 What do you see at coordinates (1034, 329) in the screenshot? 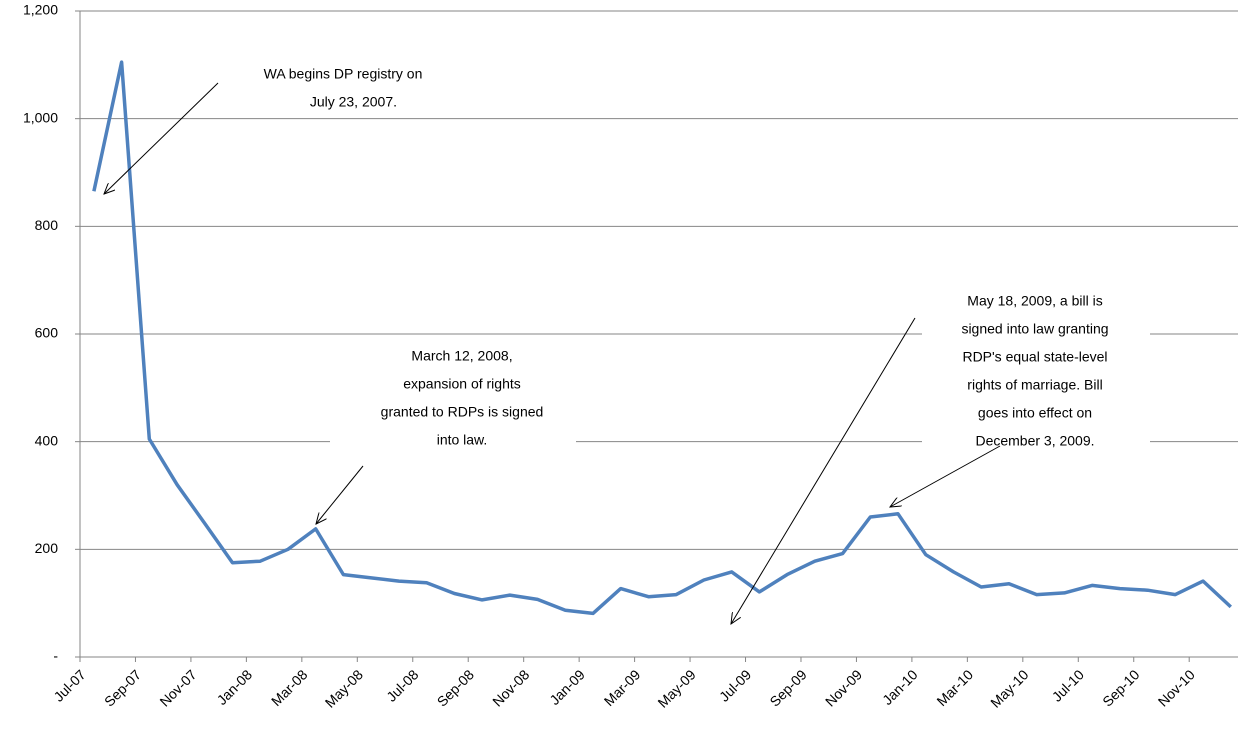
I see `annotation-text: signed into law granting` at bounding box center [1034, 329].